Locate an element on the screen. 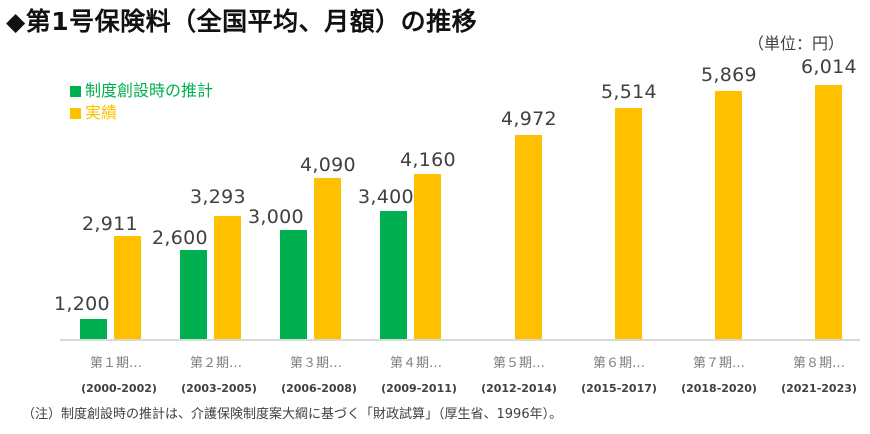 This screenshot has width=870, height=434. category-years-8: (2021-2023) is located at coordinates (819, 388).